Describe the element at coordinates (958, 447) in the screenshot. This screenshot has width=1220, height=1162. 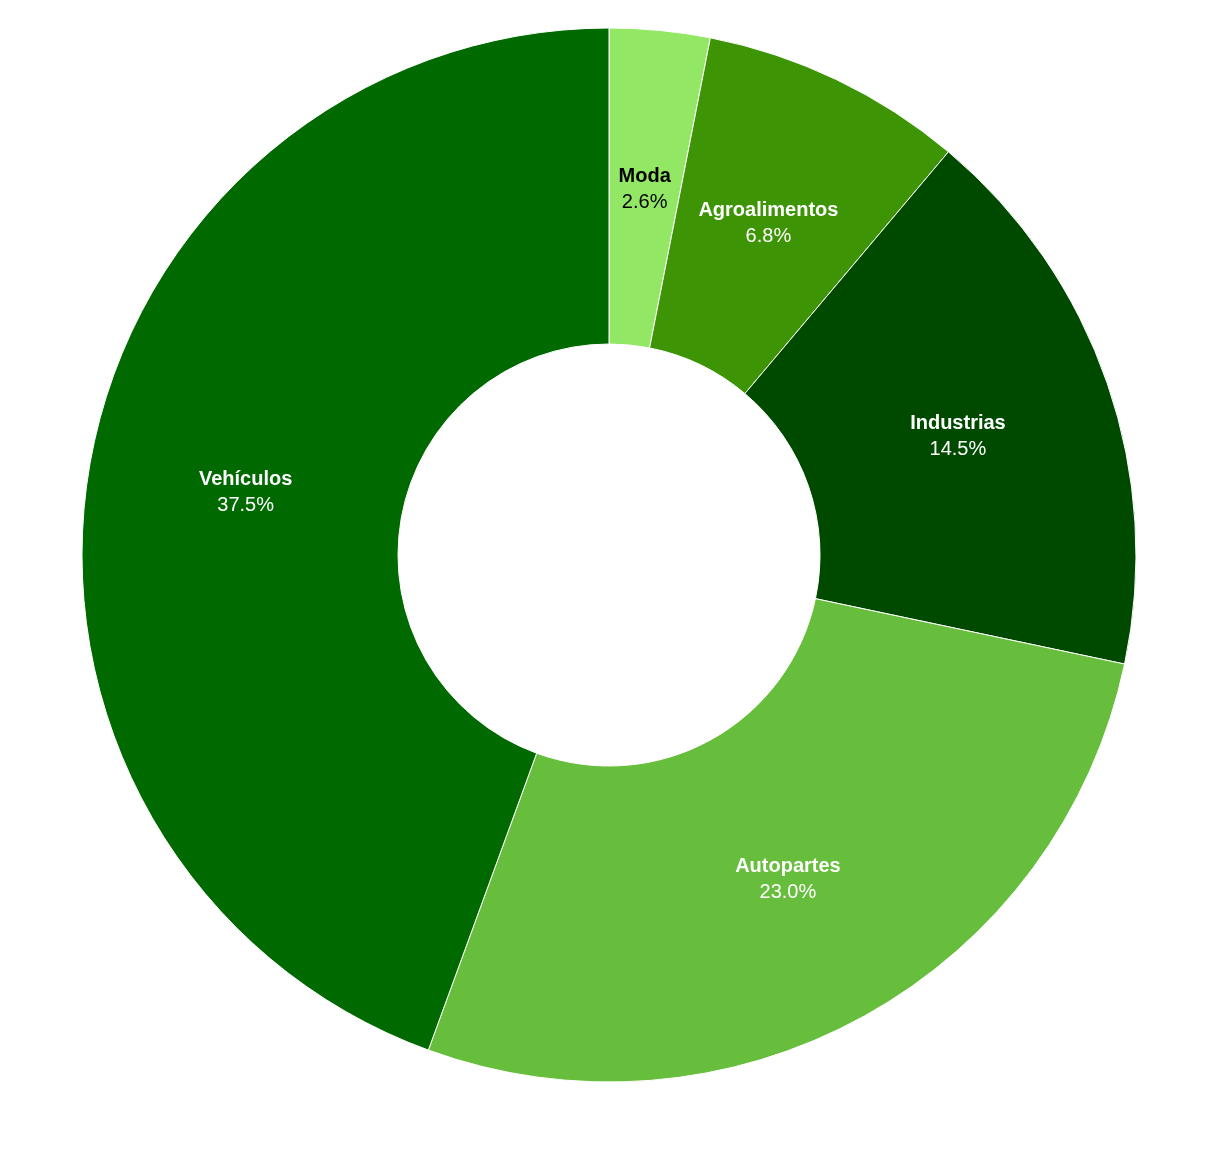
I see `data-label: 14.5%` at that location.